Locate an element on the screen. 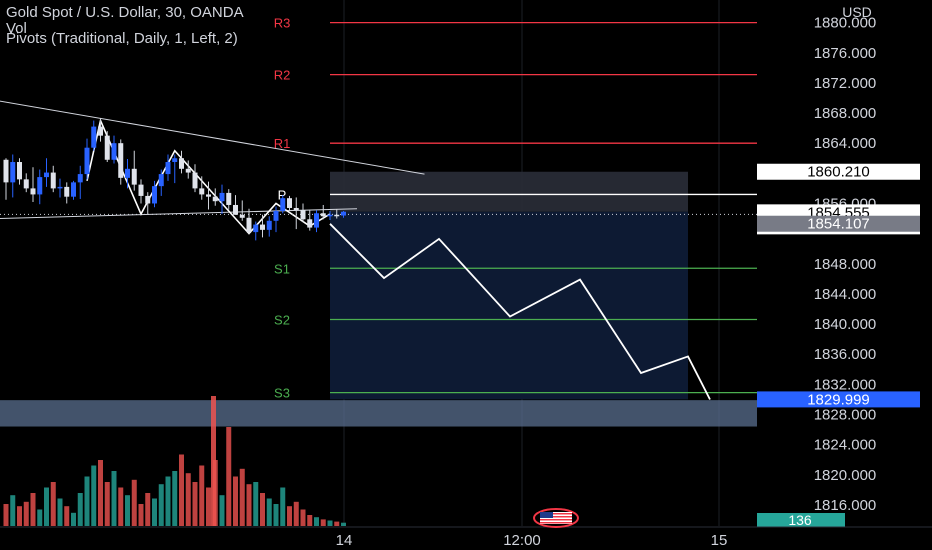 This screenshot has height=550, width=932. vol-indicator-label: Vol is located at coordinates (16, 28).